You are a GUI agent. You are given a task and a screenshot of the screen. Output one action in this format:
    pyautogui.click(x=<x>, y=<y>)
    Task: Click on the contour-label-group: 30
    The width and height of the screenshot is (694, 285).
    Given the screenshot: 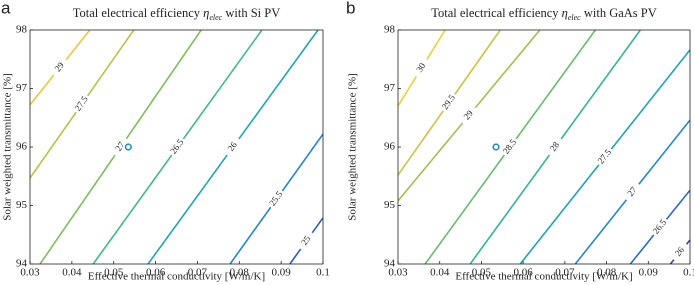 What is the action you would take?
    pyautogui.click(x=421, y=68)
    